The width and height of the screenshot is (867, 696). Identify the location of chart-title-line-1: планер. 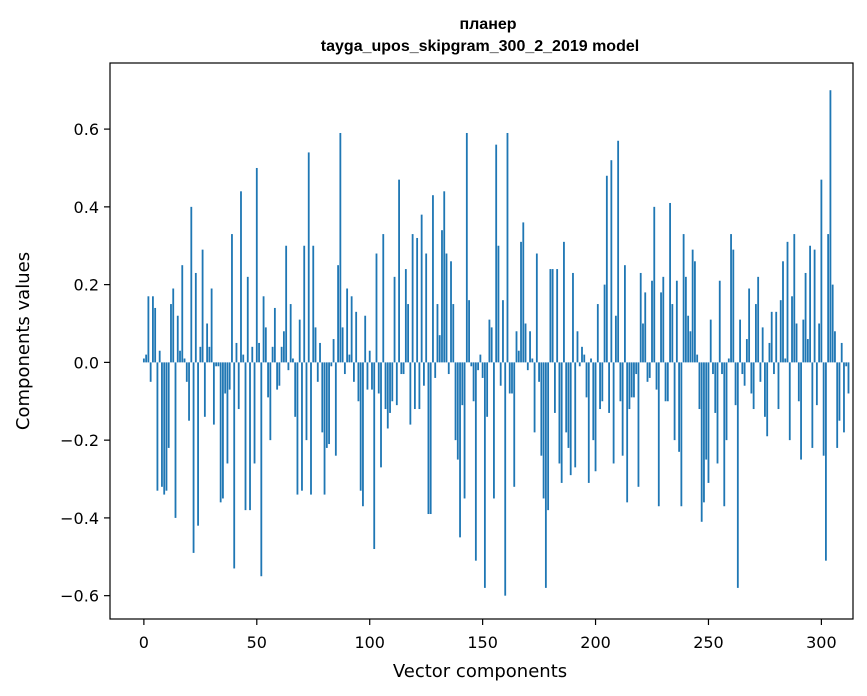
(487, 24).